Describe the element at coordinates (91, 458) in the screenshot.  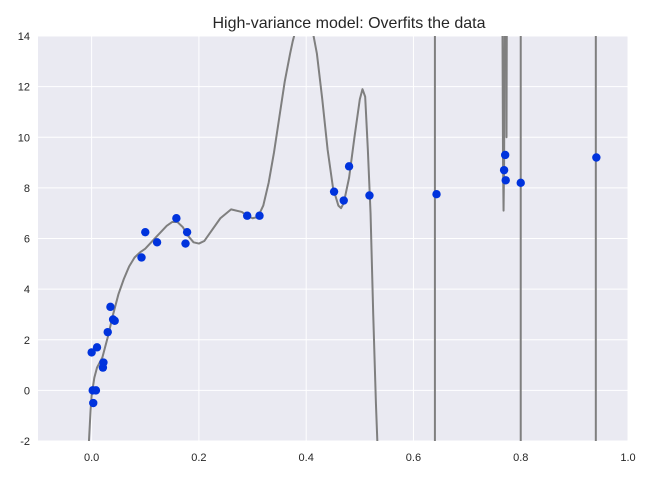
I see `x-tick-label: 0.0` at that location.